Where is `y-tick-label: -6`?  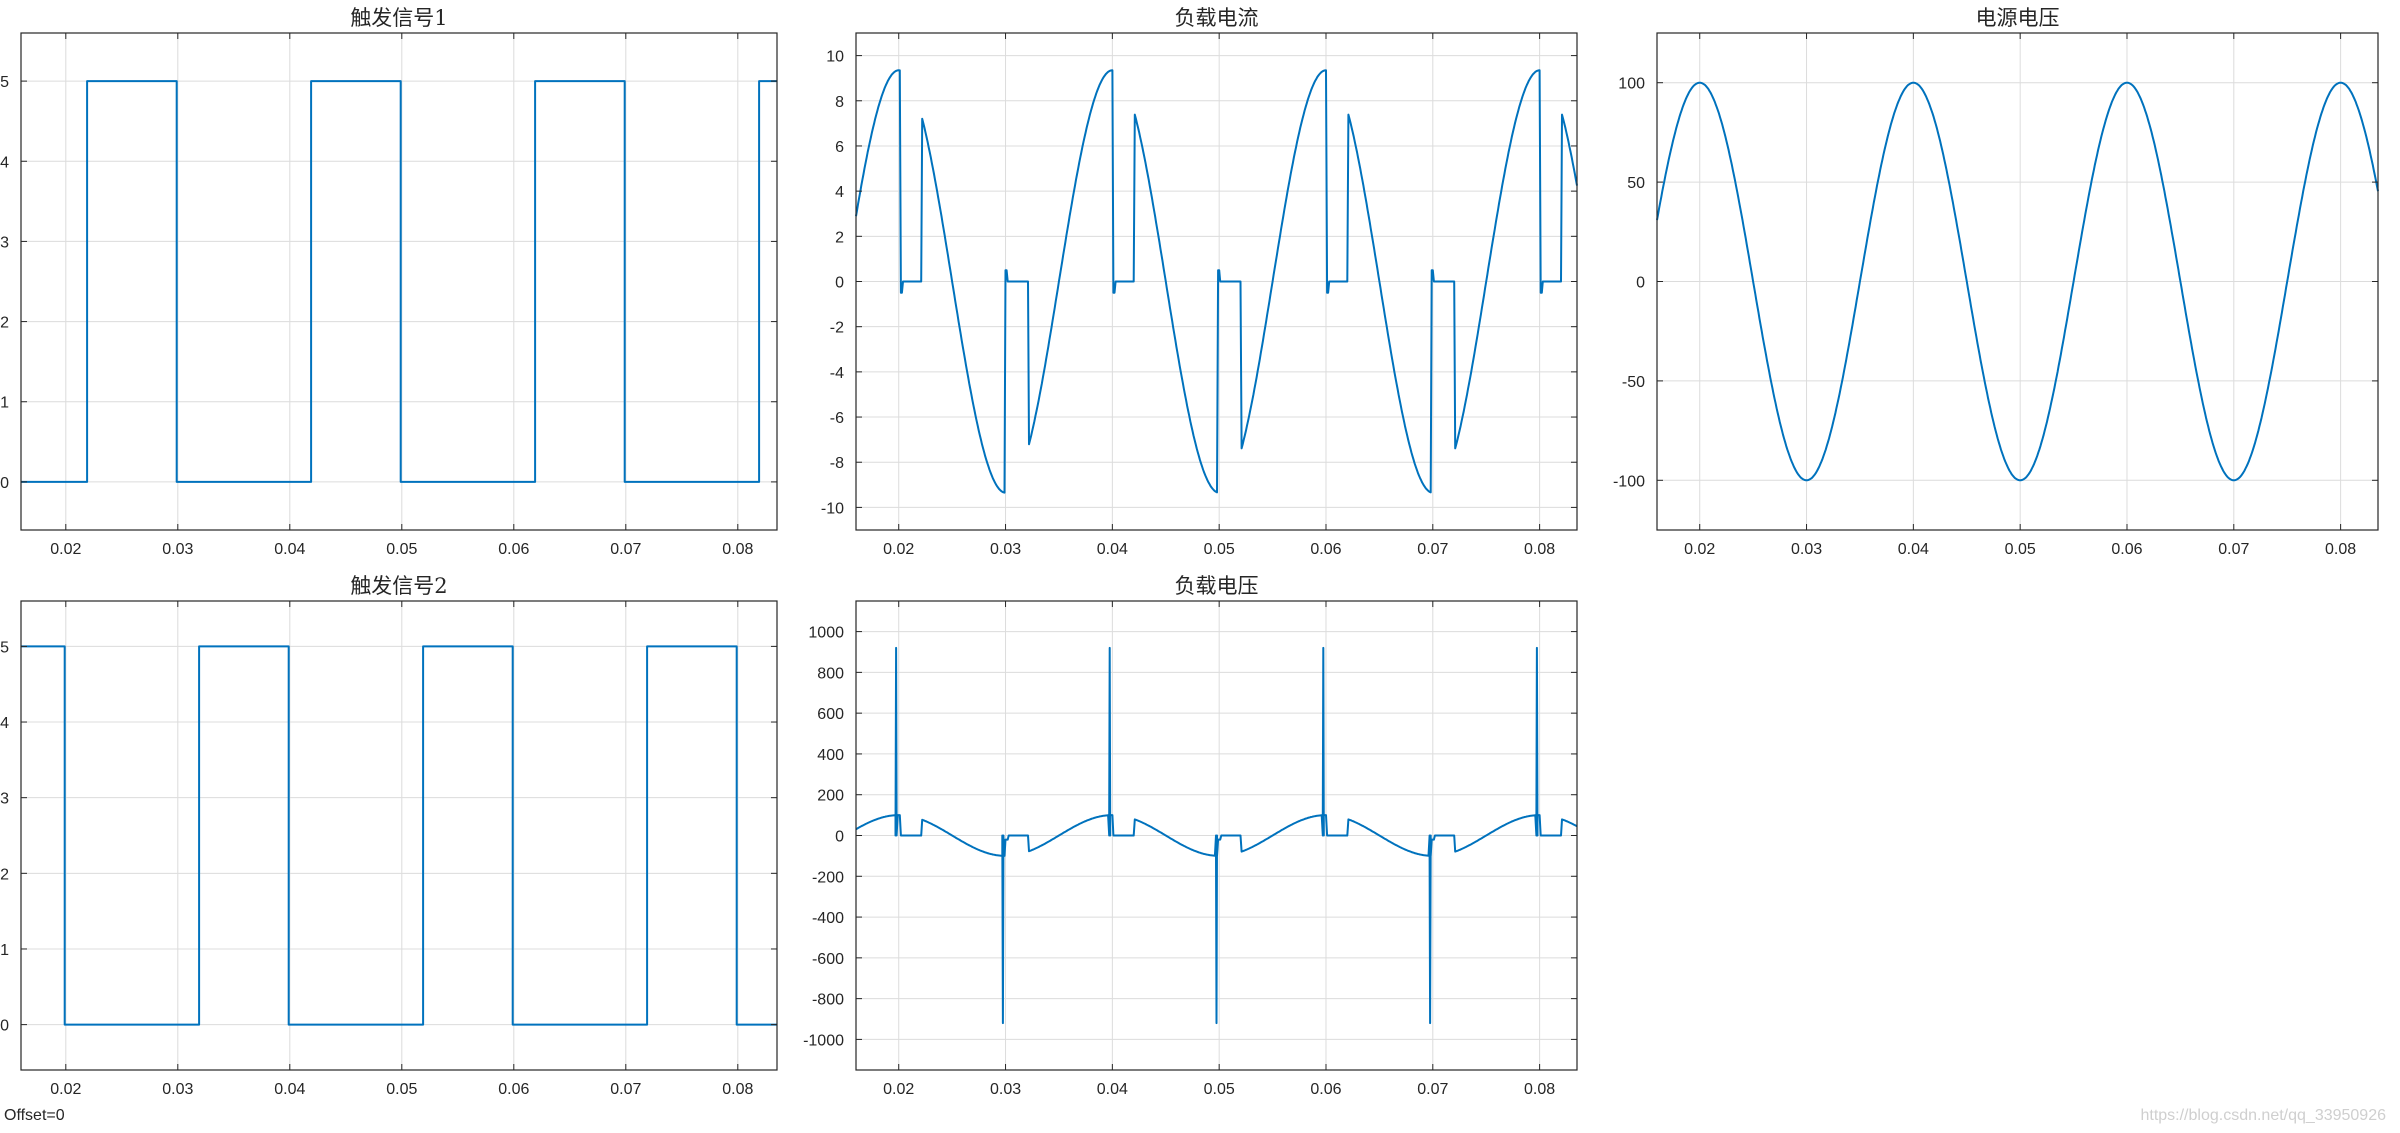
y-tick-label: -6 is located at coordinates (837, 418).